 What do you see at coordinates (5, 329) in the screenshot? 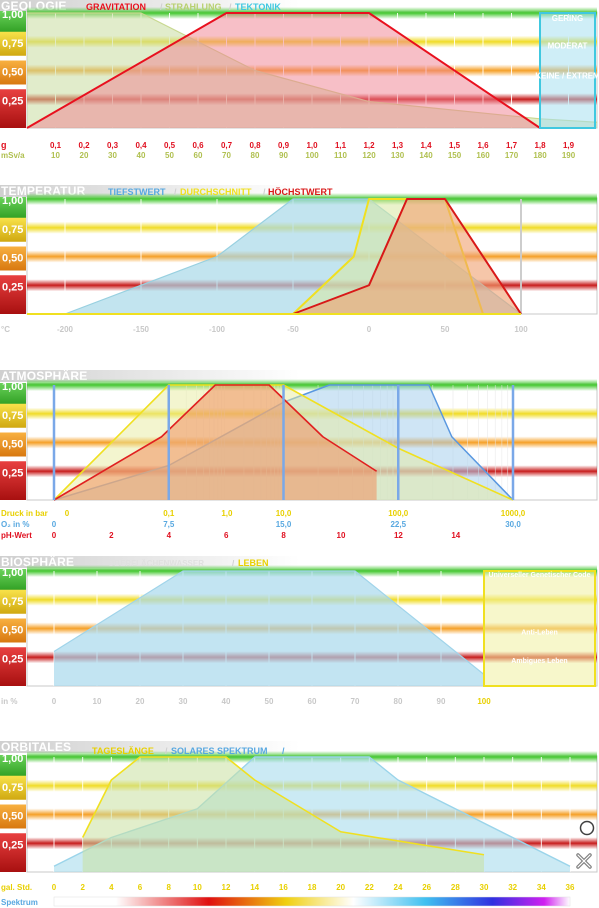
I see `axis-label-celsius: °C` at bounding box center [5, 329].